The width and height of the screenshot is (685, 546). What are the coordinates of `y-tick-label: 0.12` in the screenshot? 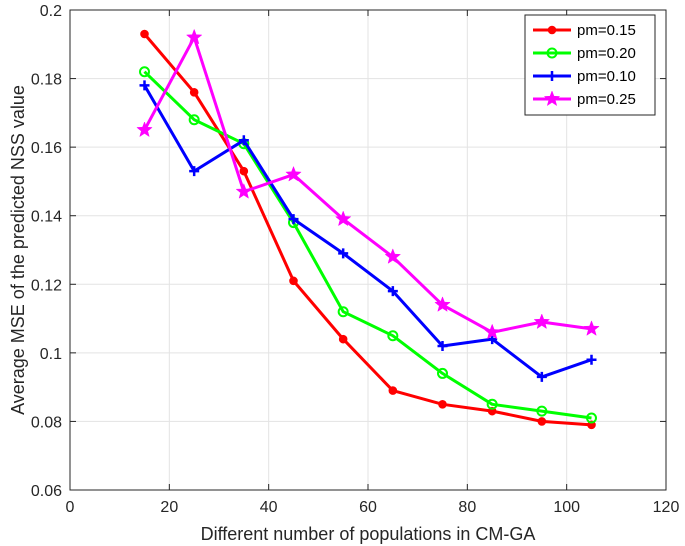 It's located at (46, 285).